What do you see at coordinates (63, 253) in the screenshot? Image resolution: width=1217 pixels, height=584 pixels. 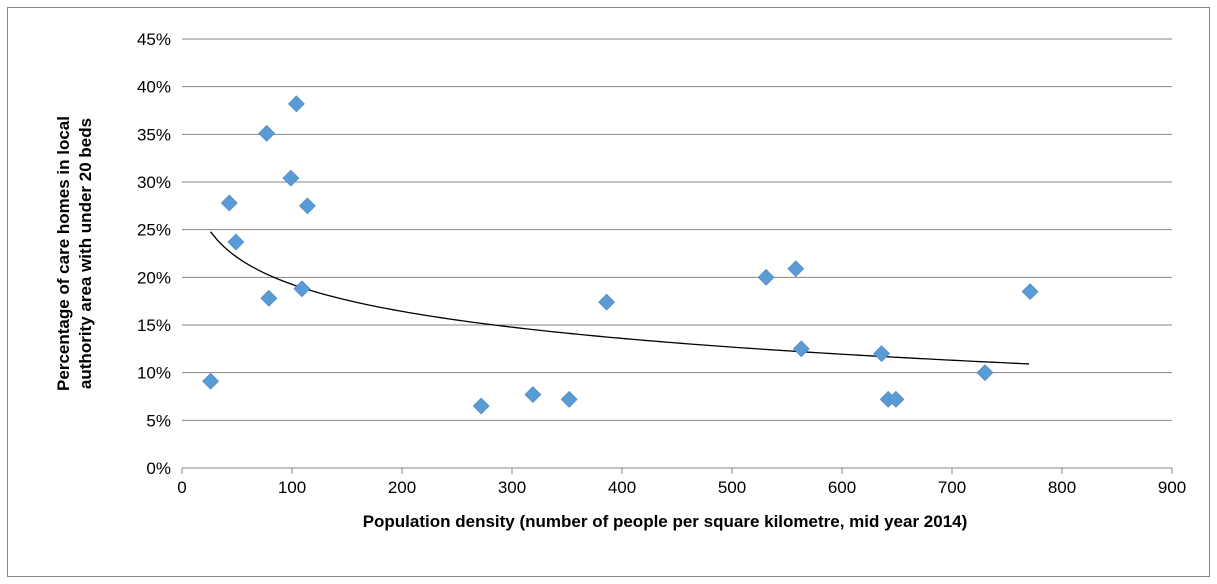 I see `y-axis-title-line-1: Percentage of care homes in local` at bounding box center [63, 253].